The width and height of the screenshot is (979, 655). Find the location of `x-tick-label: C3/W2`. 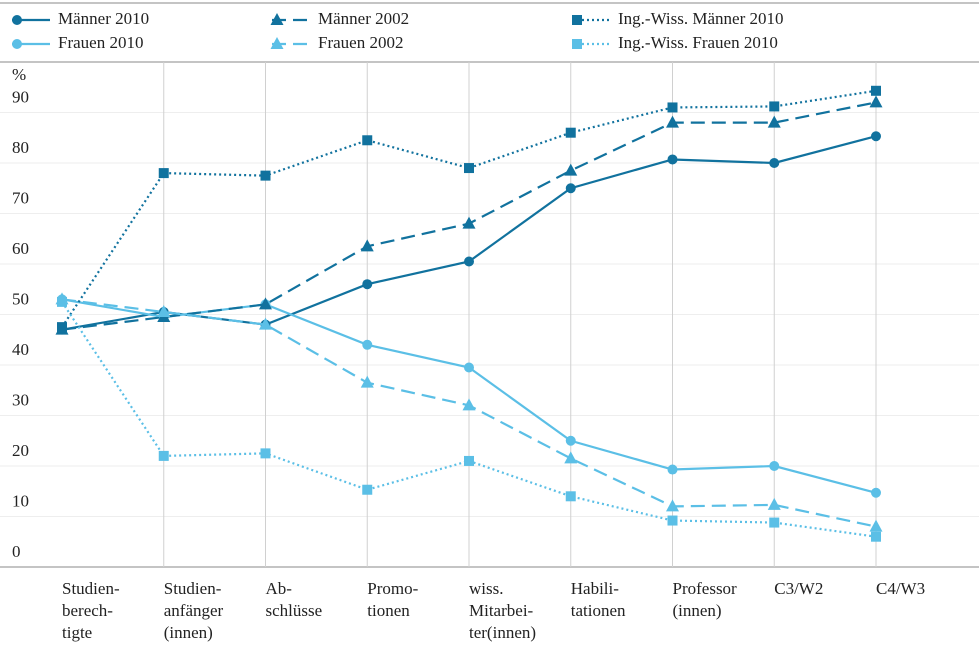

x-tick-label: C3/W2 is located at coordinates (798, 588).